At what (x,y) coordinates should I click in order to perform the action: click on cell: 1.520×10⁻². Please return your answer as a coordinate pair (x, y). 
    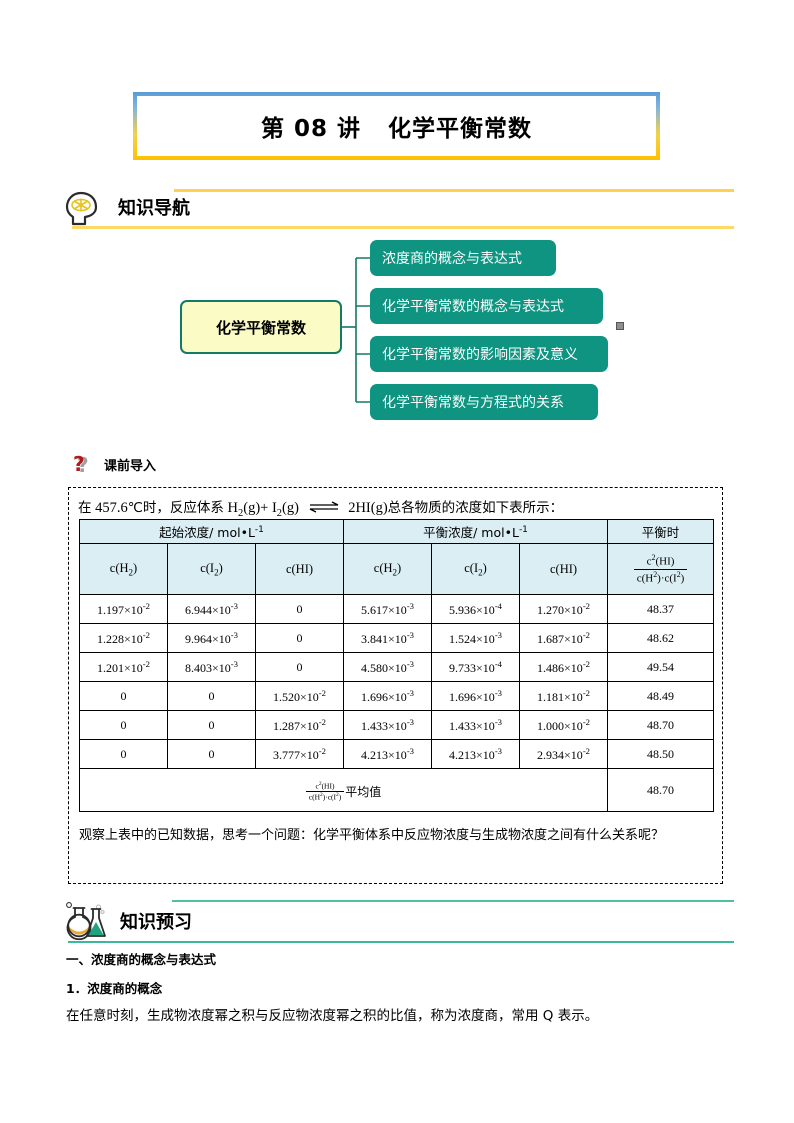
    Looking at the image, I should click on (299, 696).